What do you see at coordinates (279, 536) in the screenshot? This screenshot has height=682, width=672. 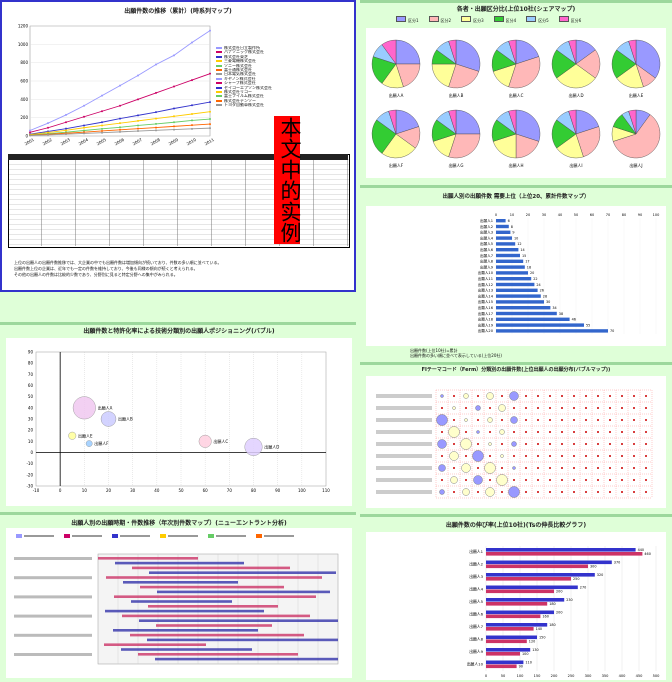 I see `legend-label` at bounding box center [279, 536].